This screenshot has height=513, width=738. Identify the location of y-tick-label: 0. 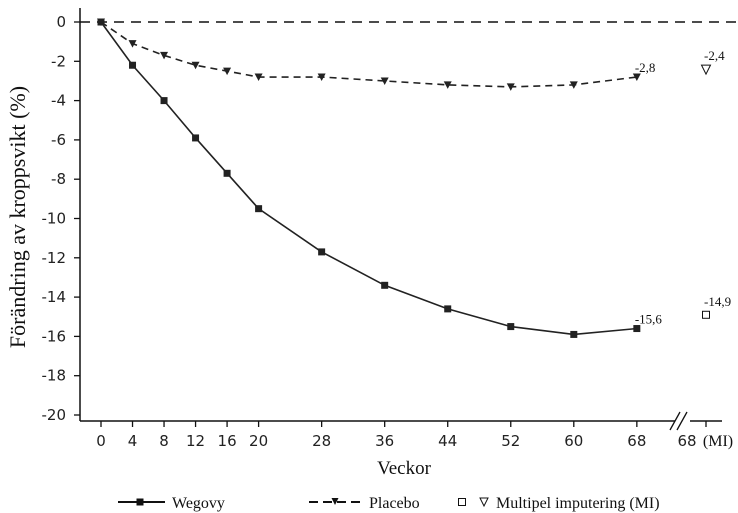
(61, 22).